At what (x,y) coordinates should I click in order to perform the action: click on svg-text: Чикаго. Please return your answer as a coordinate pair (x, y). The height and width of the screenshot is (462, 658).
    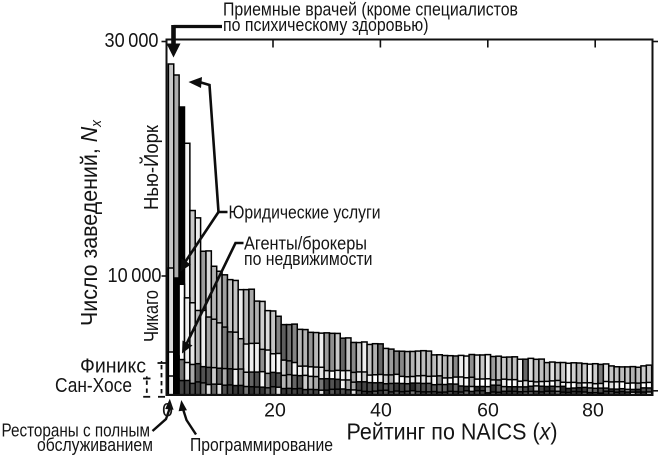
    Looking at the image, I should click on (152, 316).